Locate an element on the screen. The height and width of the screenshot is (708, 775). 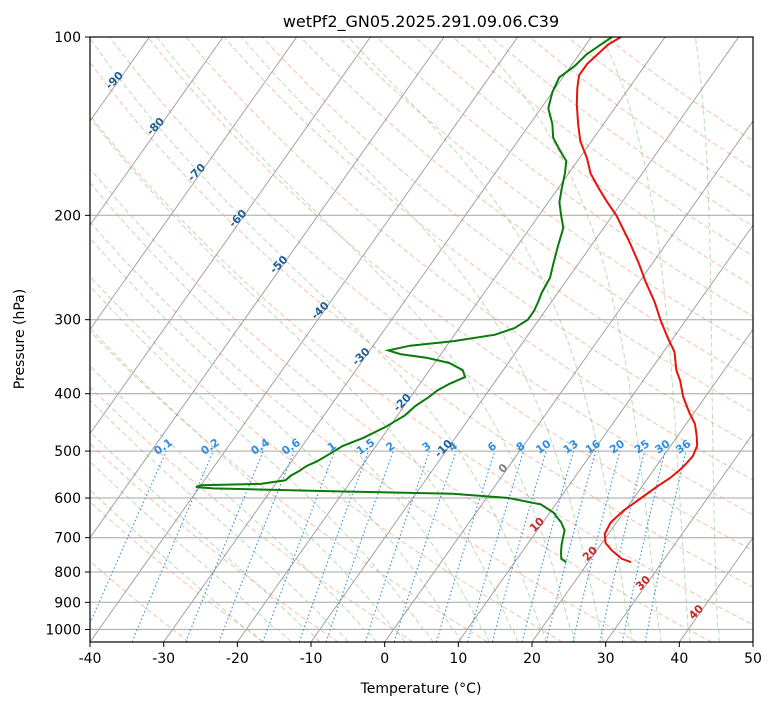
temperature-profile is located at coordinates (637, 300).